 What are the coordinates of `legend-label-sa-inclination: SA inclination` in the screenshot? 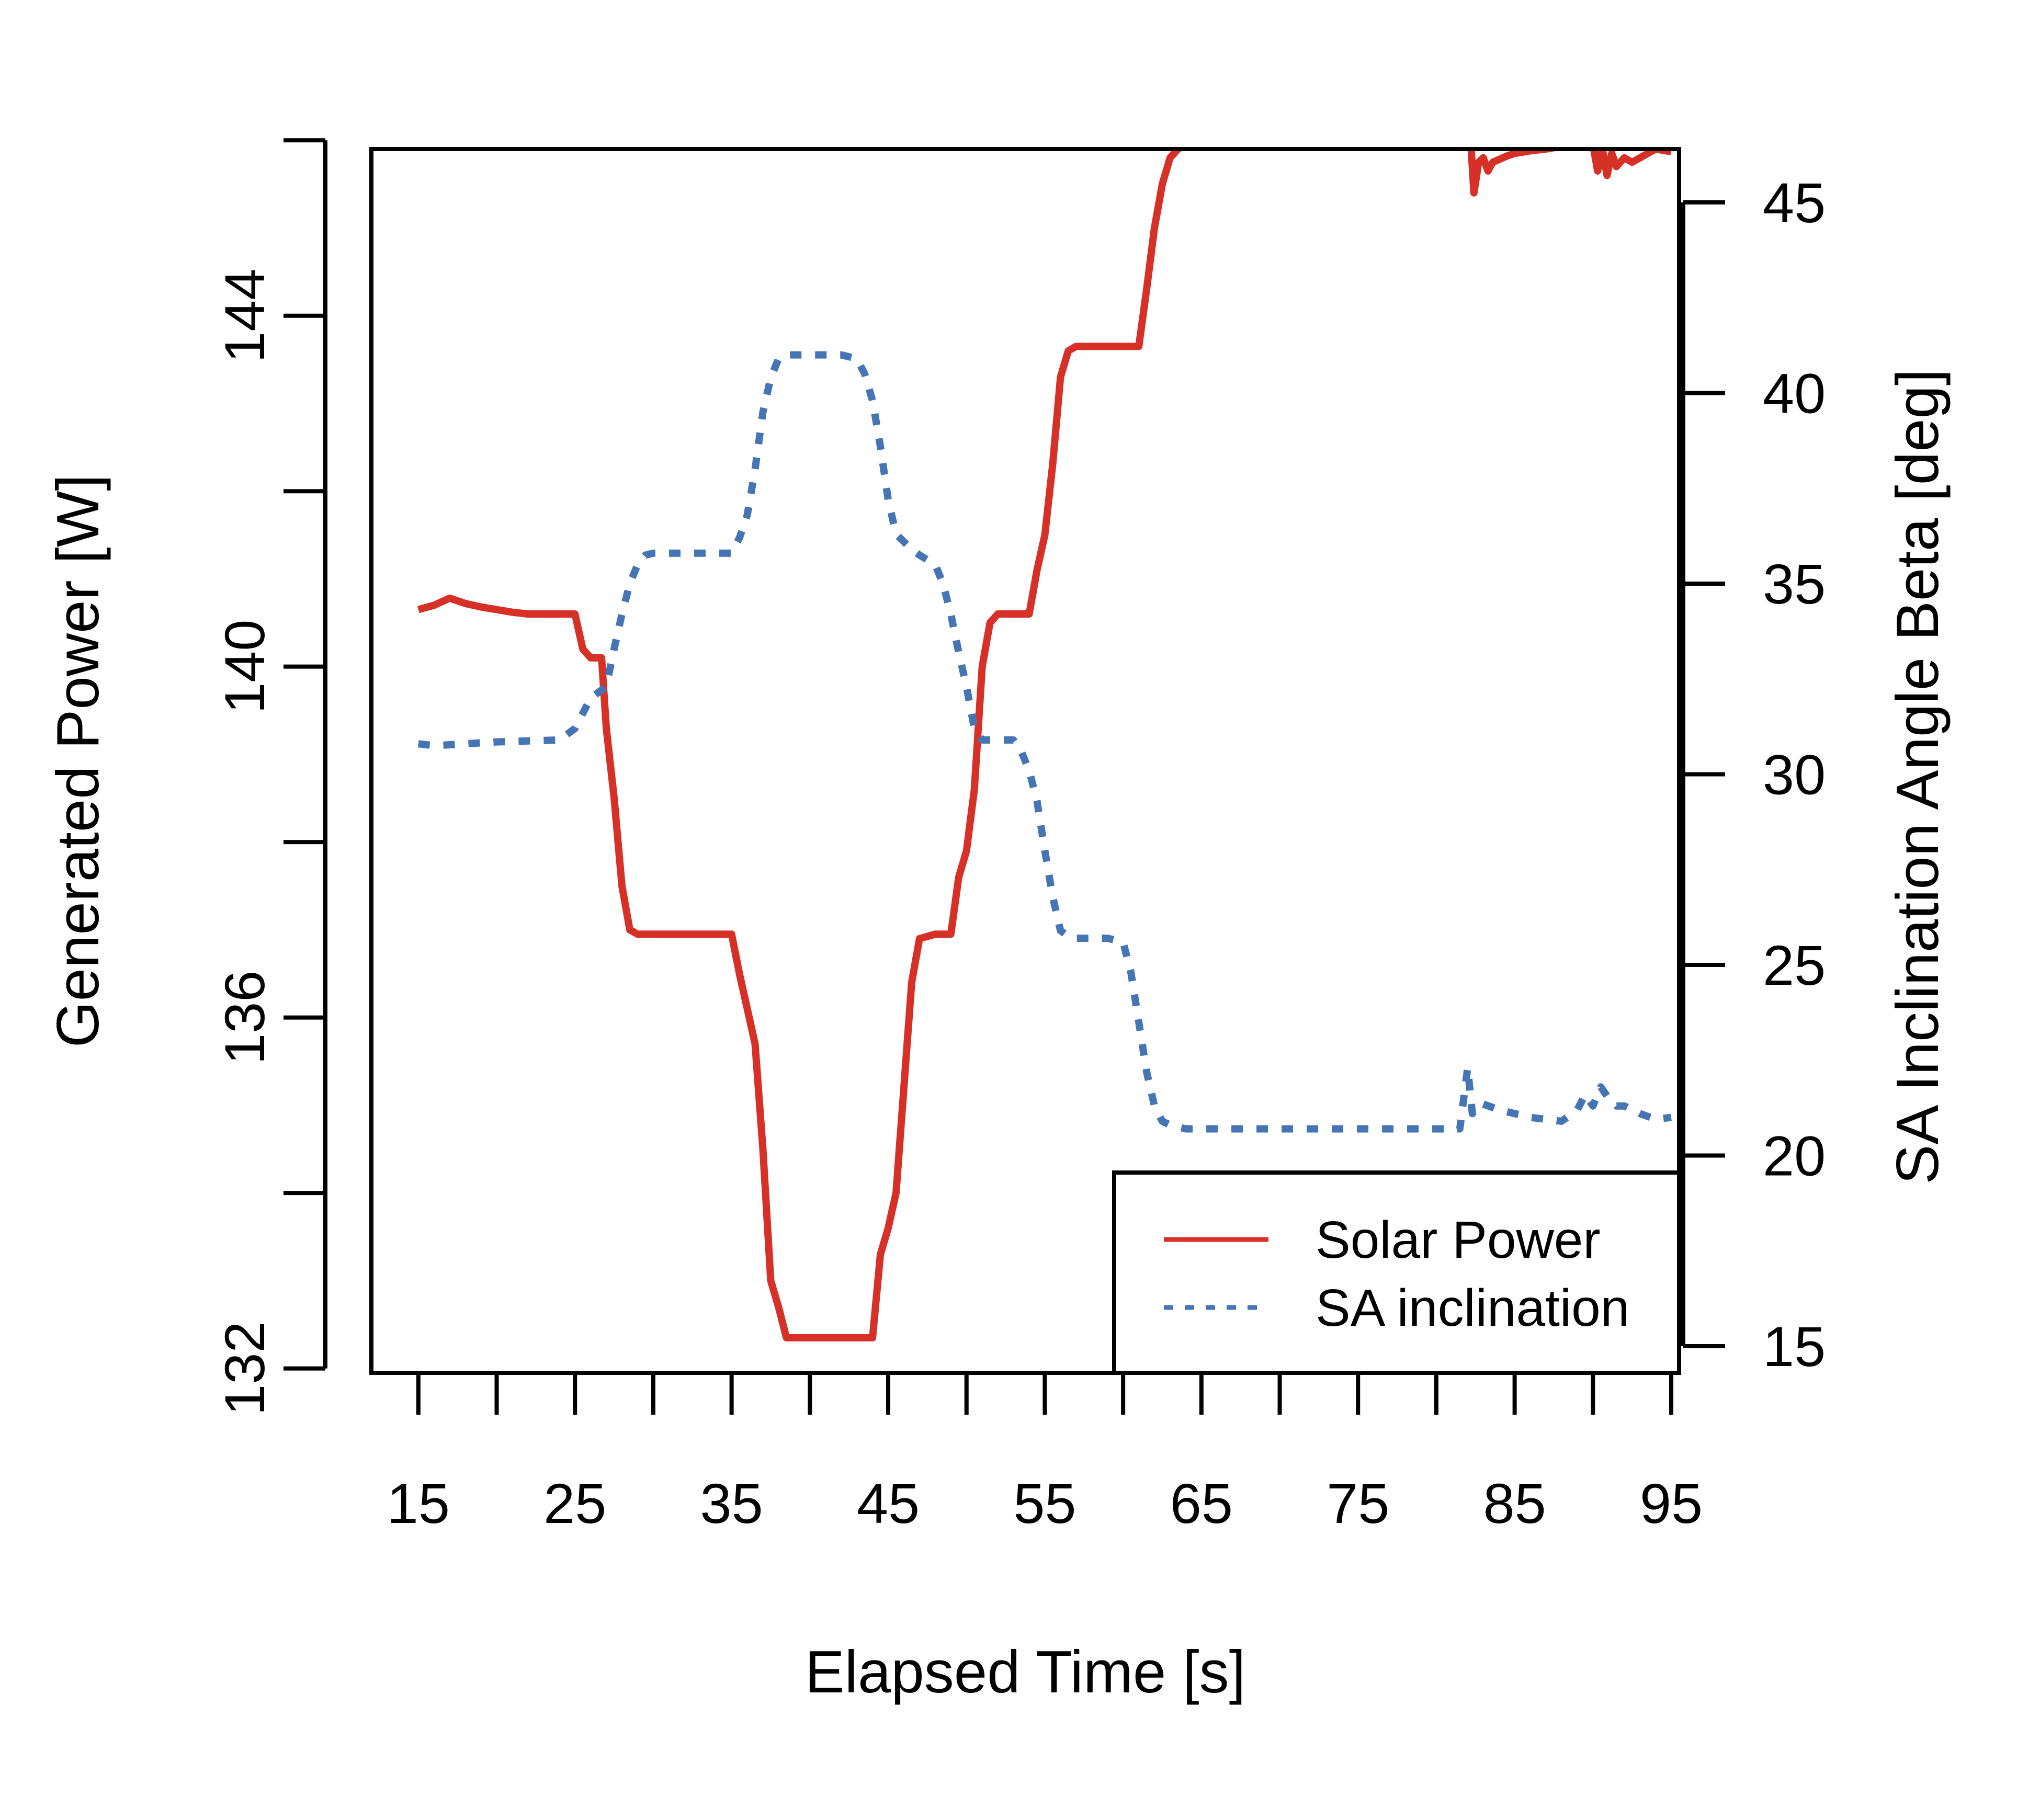 It's located at (1473, 1308).